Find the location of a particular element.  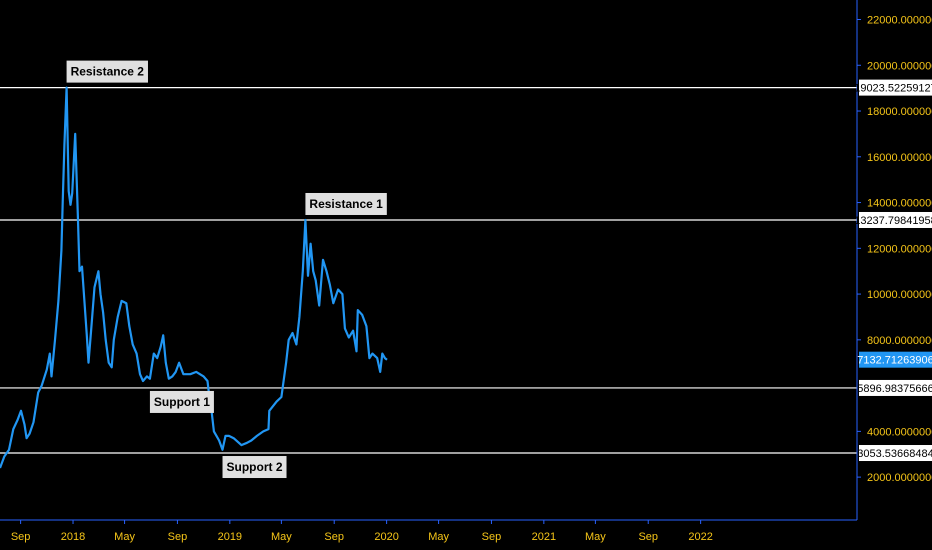

level-annotation: Resistance 1 is located at coordinates (346, 203).